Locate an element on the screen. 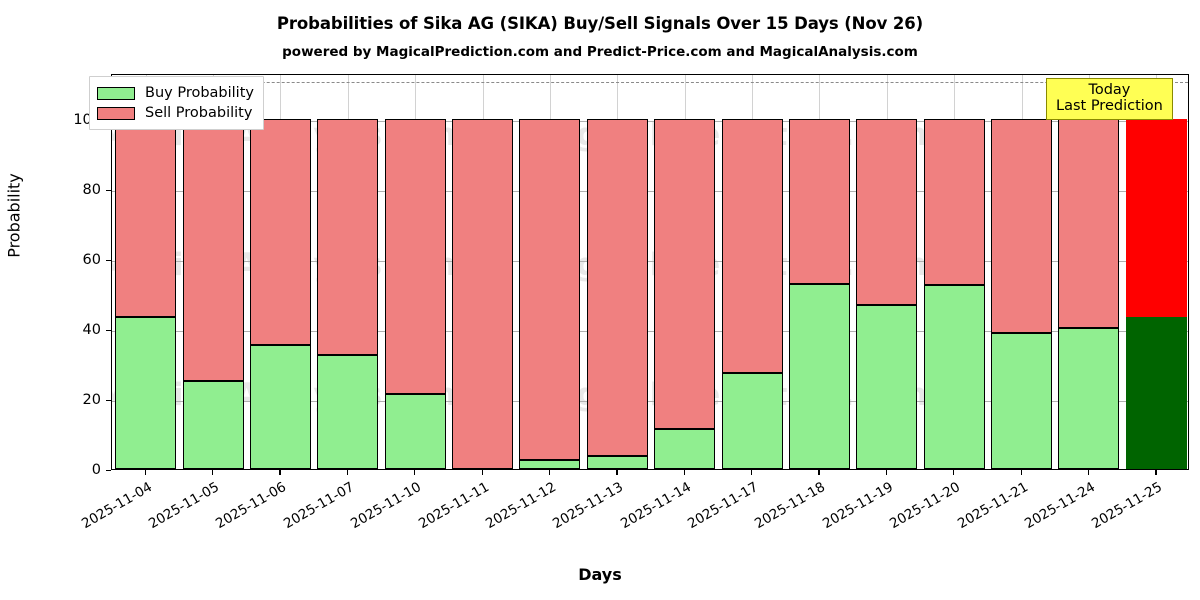 The image size is (1200, 600). legend-item: Sell Probability is located at coordinates (175, 113).